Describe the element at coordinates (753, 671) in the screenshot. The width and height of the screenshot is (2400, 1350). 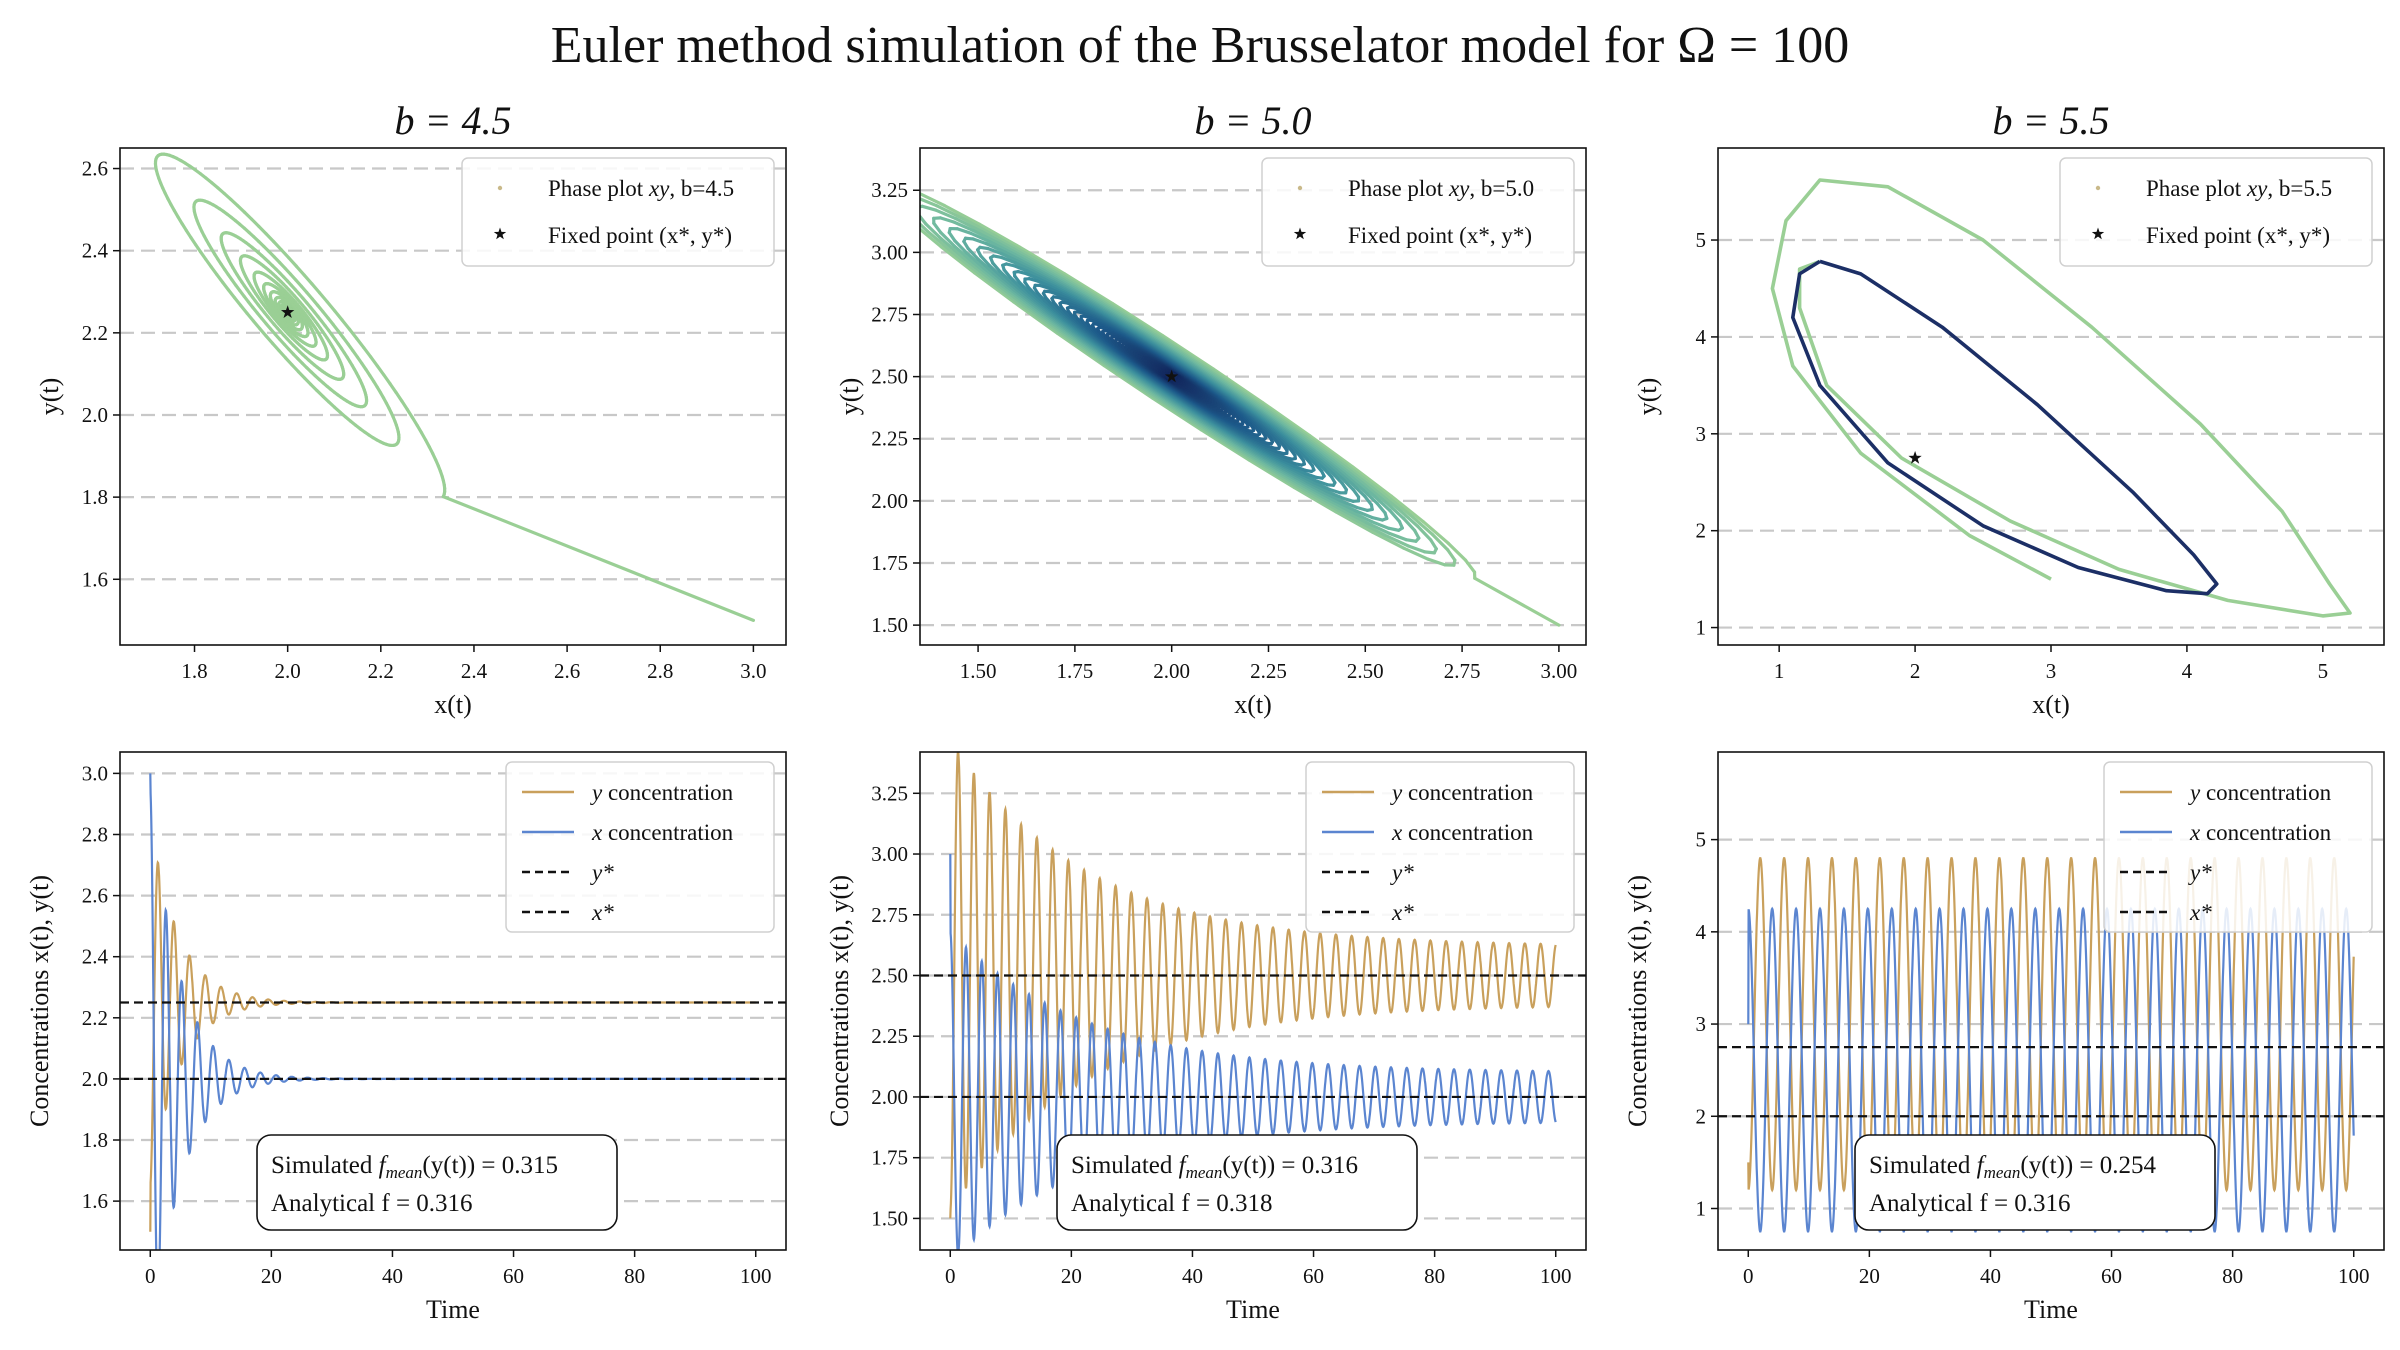
I see `x-tick-label: 3.0` at that location.